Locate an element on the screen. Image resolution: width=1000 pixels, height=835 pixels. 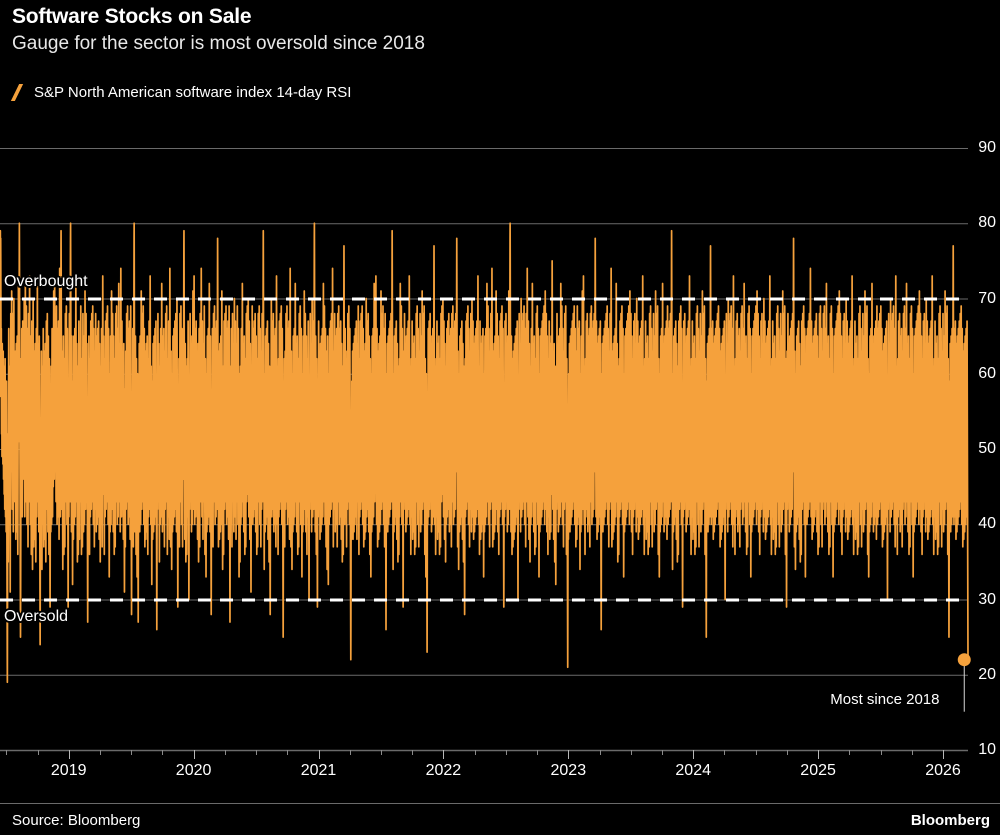
x-axis-tick-label: 2021 is located at coordinates (318, 770).